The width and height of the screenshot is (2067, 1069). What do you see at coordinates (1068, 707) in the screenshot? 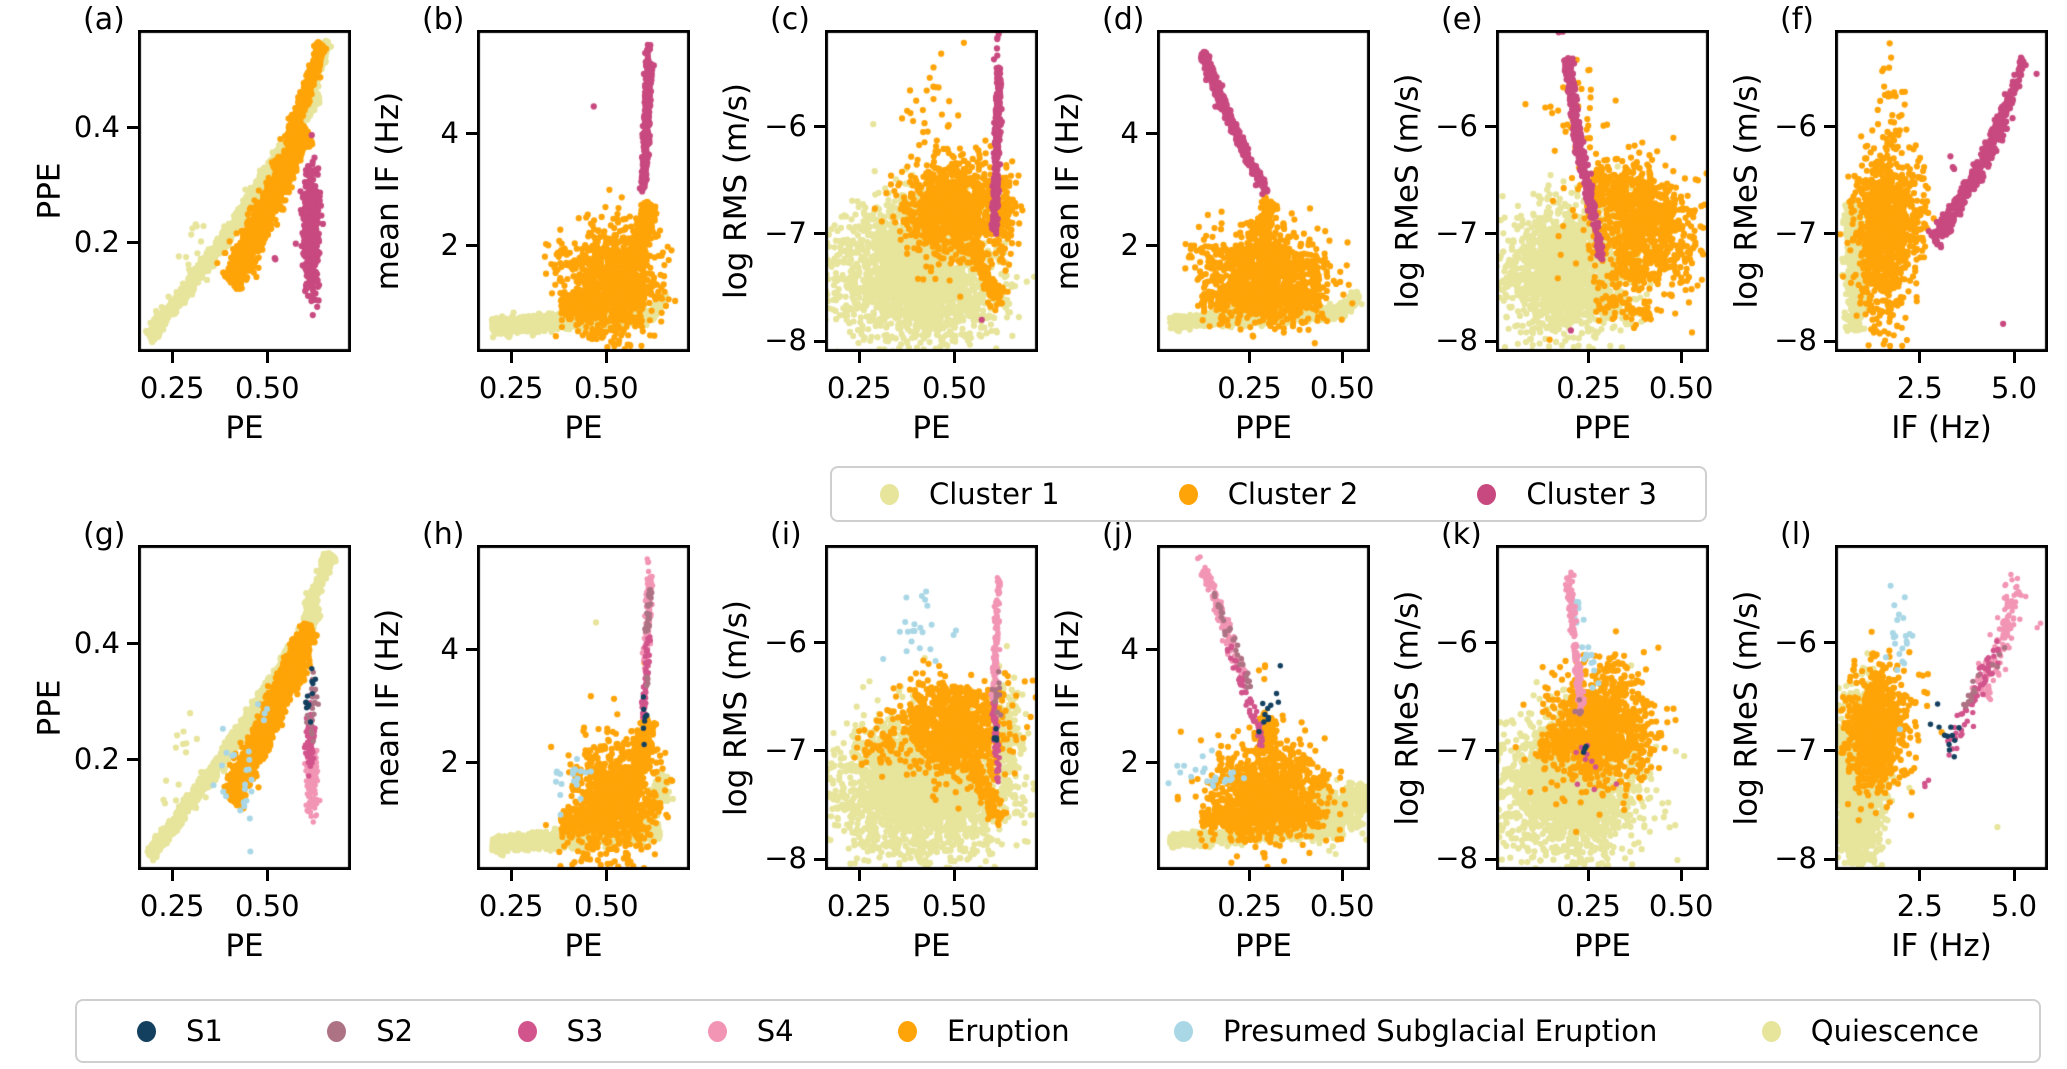
I see `y-axis-label-j: mean IF (Hz)` at bounding box center [1068, 707].